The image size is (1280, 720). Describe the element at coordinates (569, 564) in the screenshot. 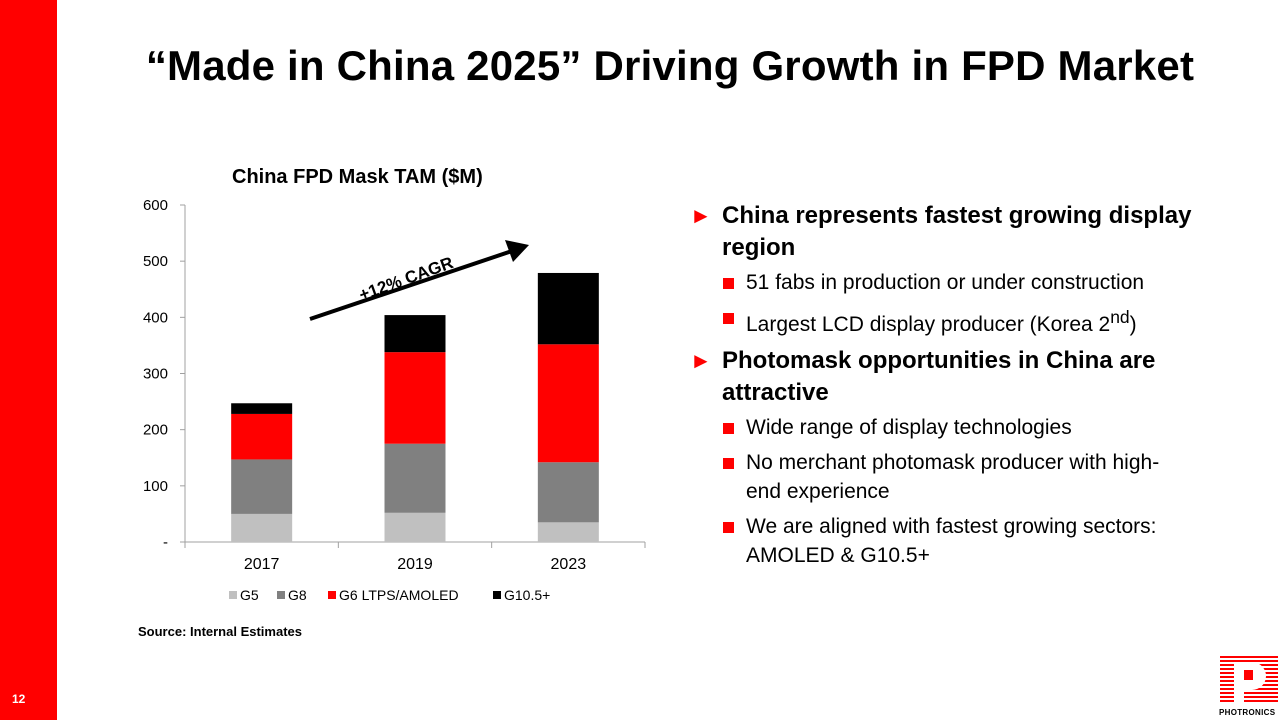

I see `x-tick-label: 2023` at that location.